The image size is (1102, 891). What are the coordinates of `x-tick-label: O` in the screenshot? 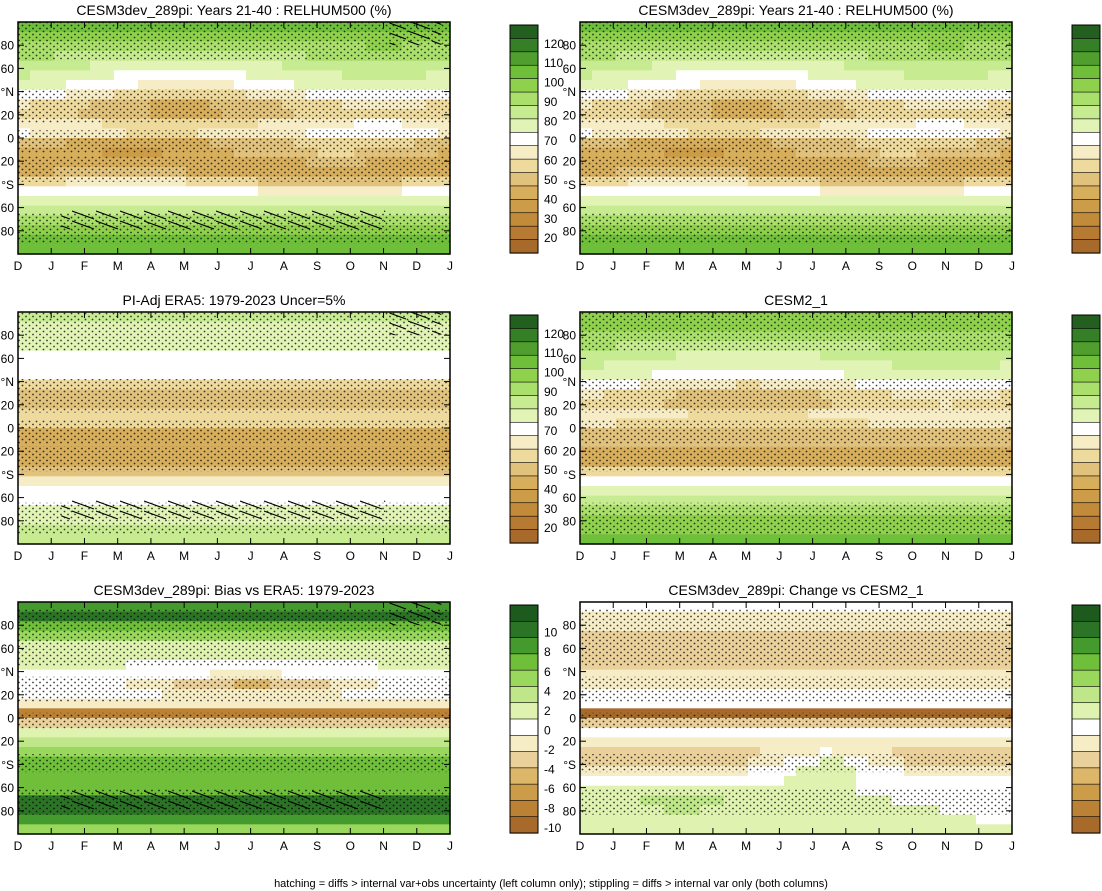 It's located at (350, 266).